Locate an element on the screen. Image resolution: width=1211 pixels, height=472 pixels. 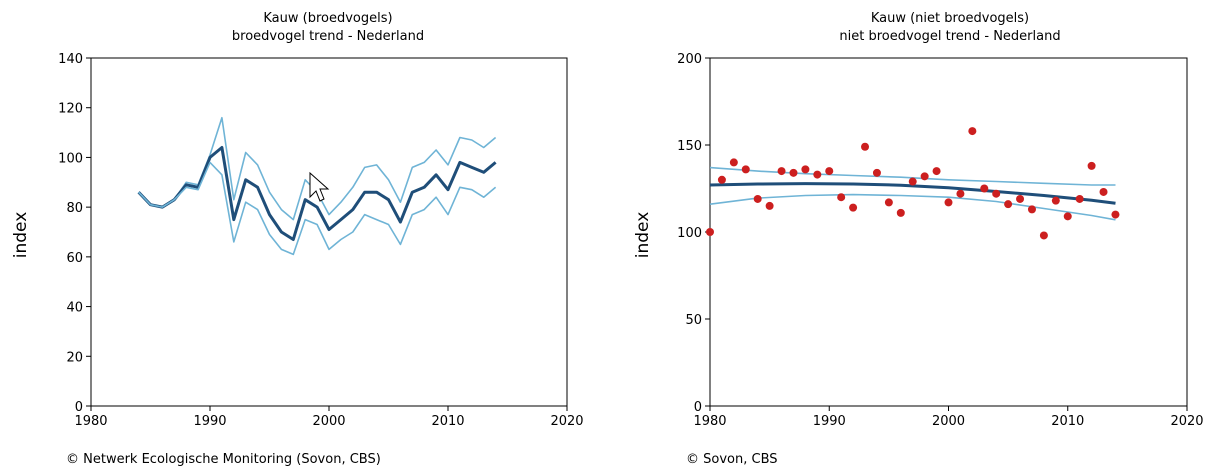
index-line is located at coordinates (317, 193).